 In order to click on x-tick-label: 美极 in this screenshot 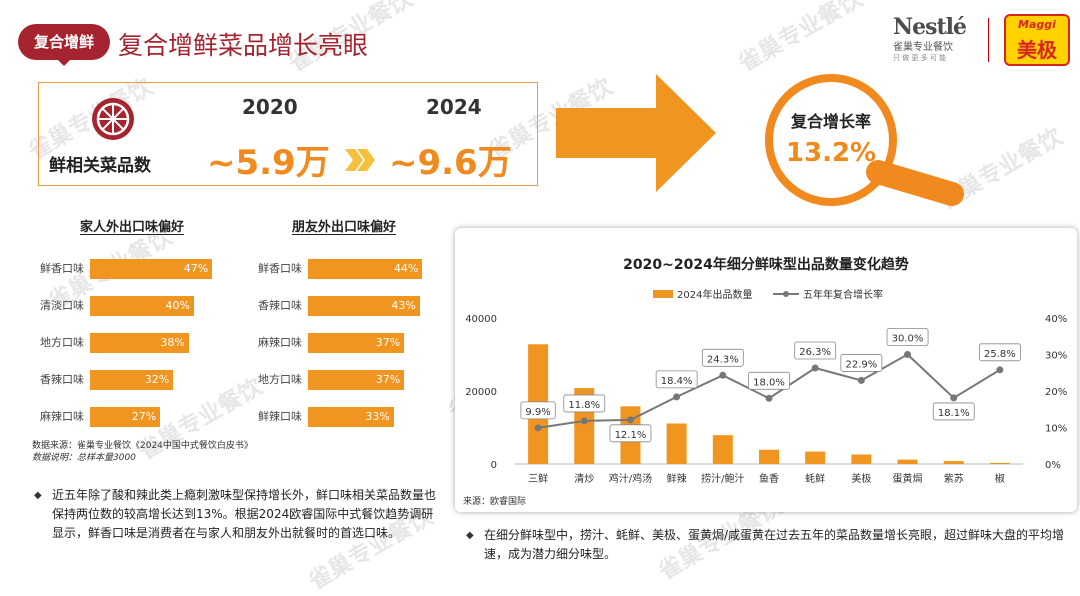, I will do `click(861, 478)`.